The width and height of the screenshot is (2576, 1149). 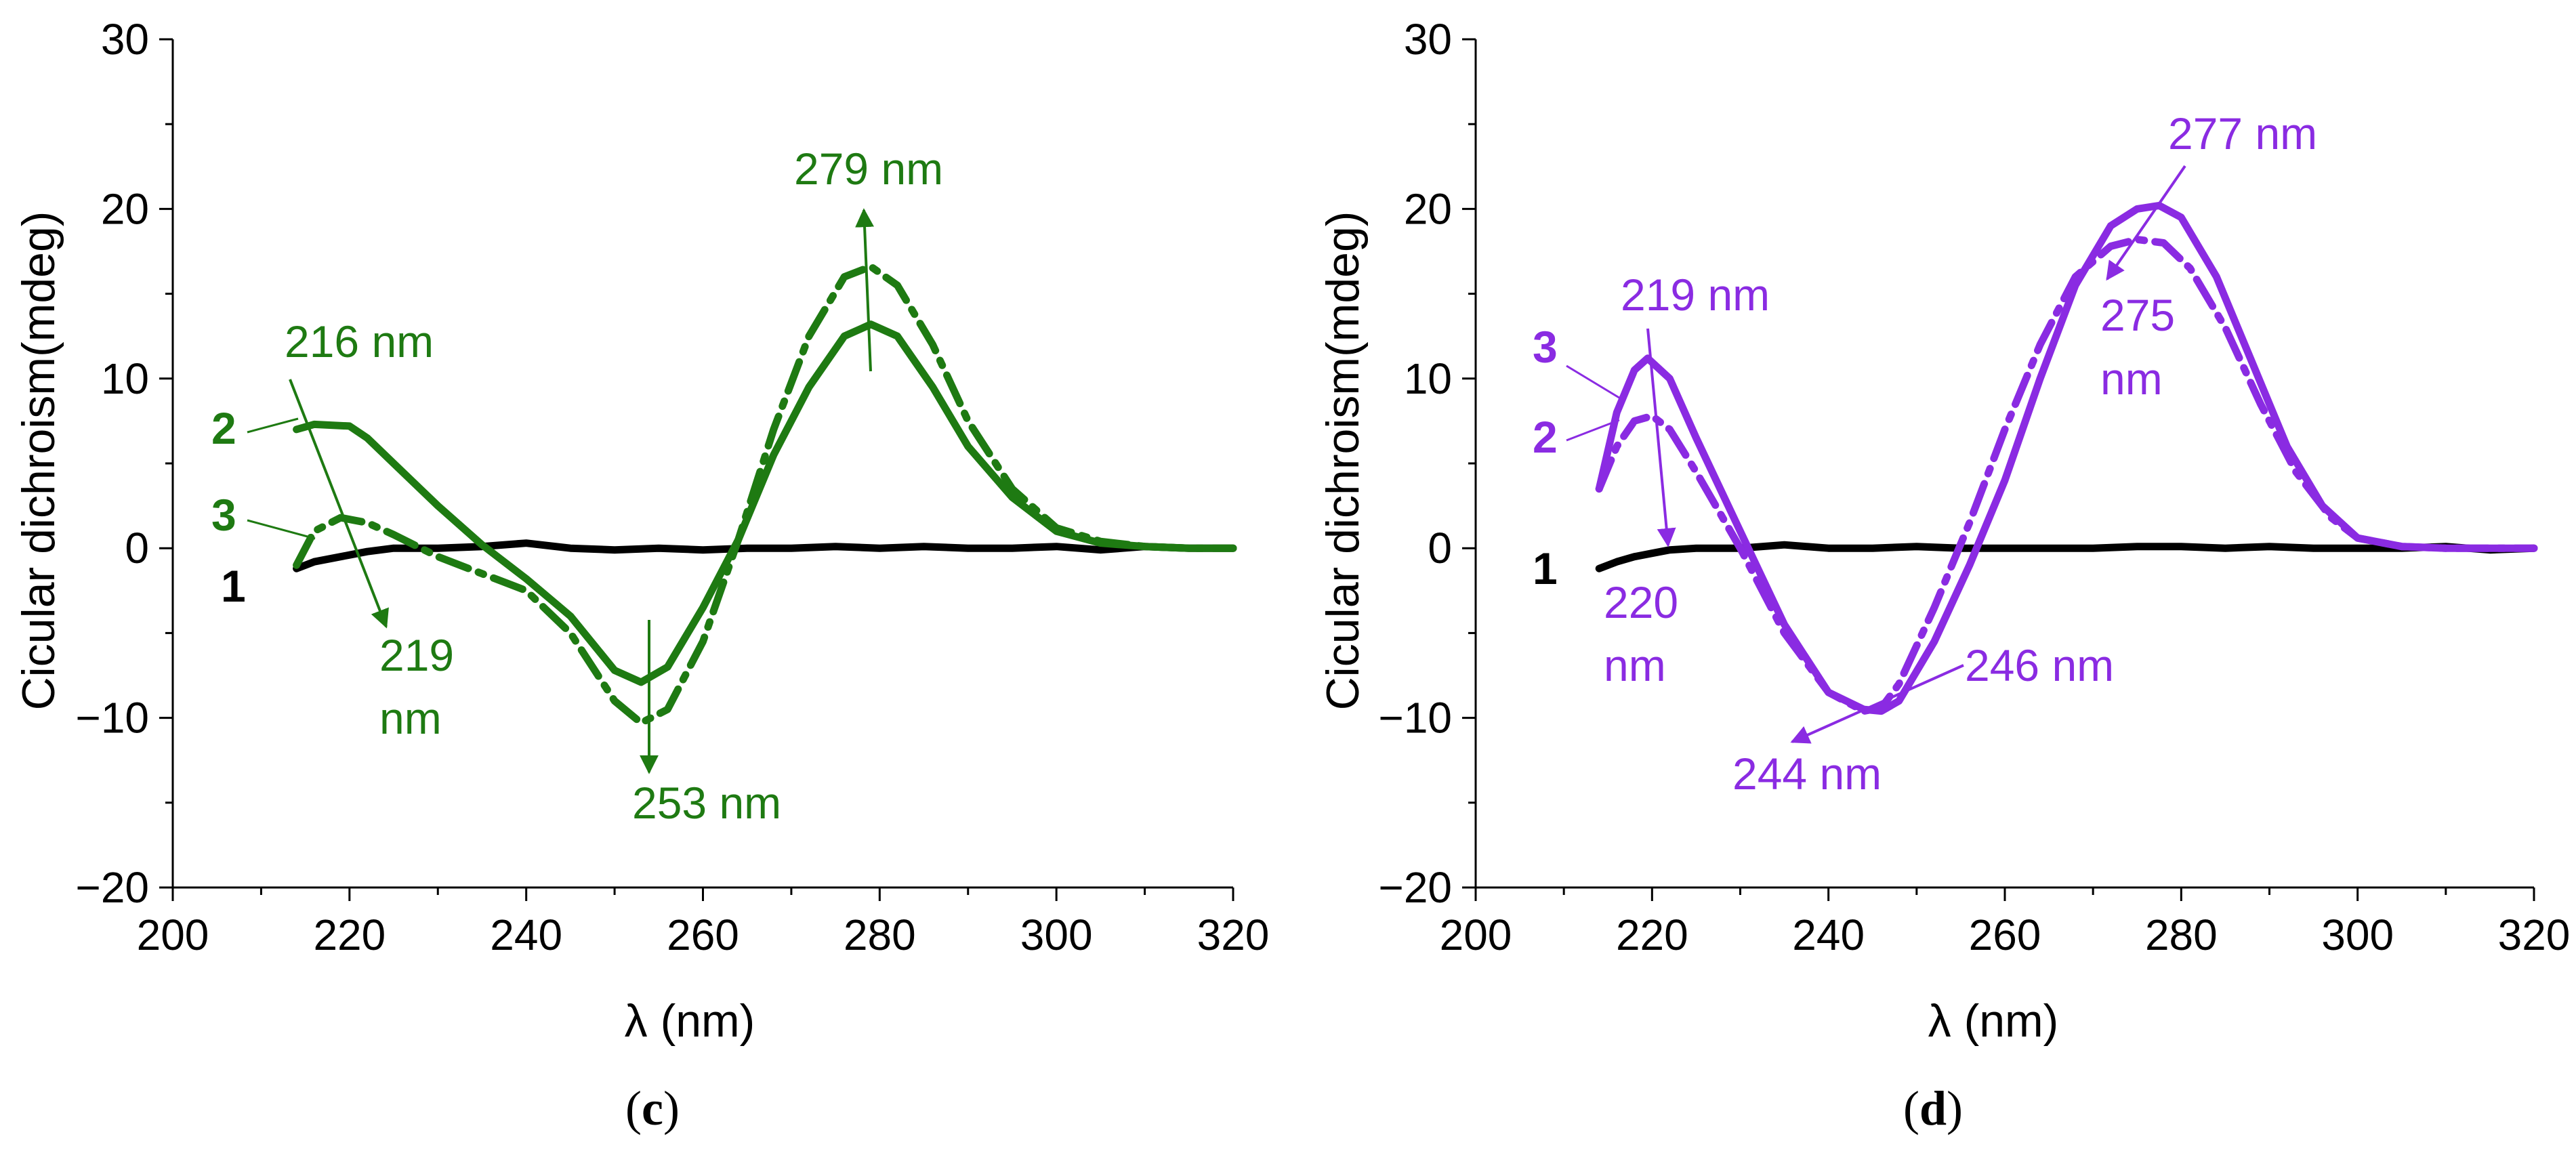 I want to click on panel-d-x-tick-label: 200, so click(x=1476, y=935).